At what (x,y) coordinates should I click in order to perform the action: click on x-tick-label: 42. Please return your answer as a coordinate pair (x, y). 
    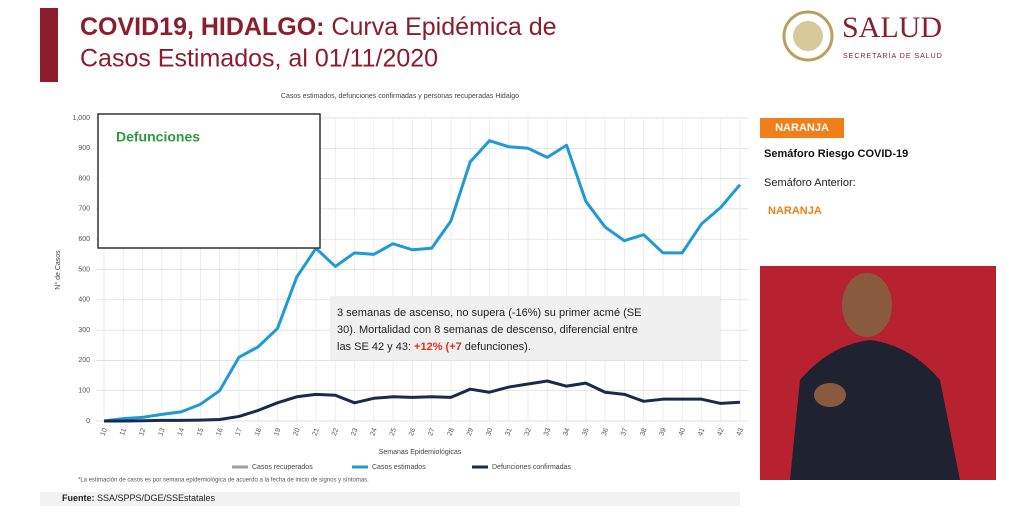
    Looking at the image, I should click on (720, 432).